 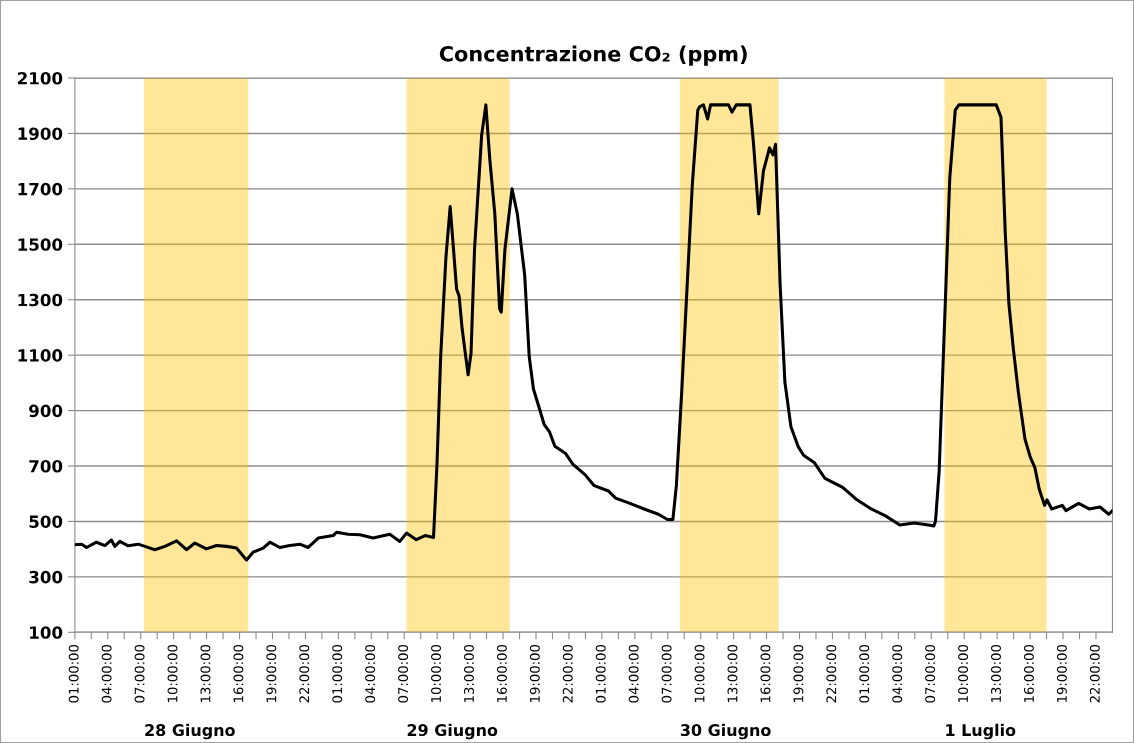 What do you see at coordinates (46, 632) in the screenshot?
I see `y-tick-label: 100` at bounding box center [46, 632].